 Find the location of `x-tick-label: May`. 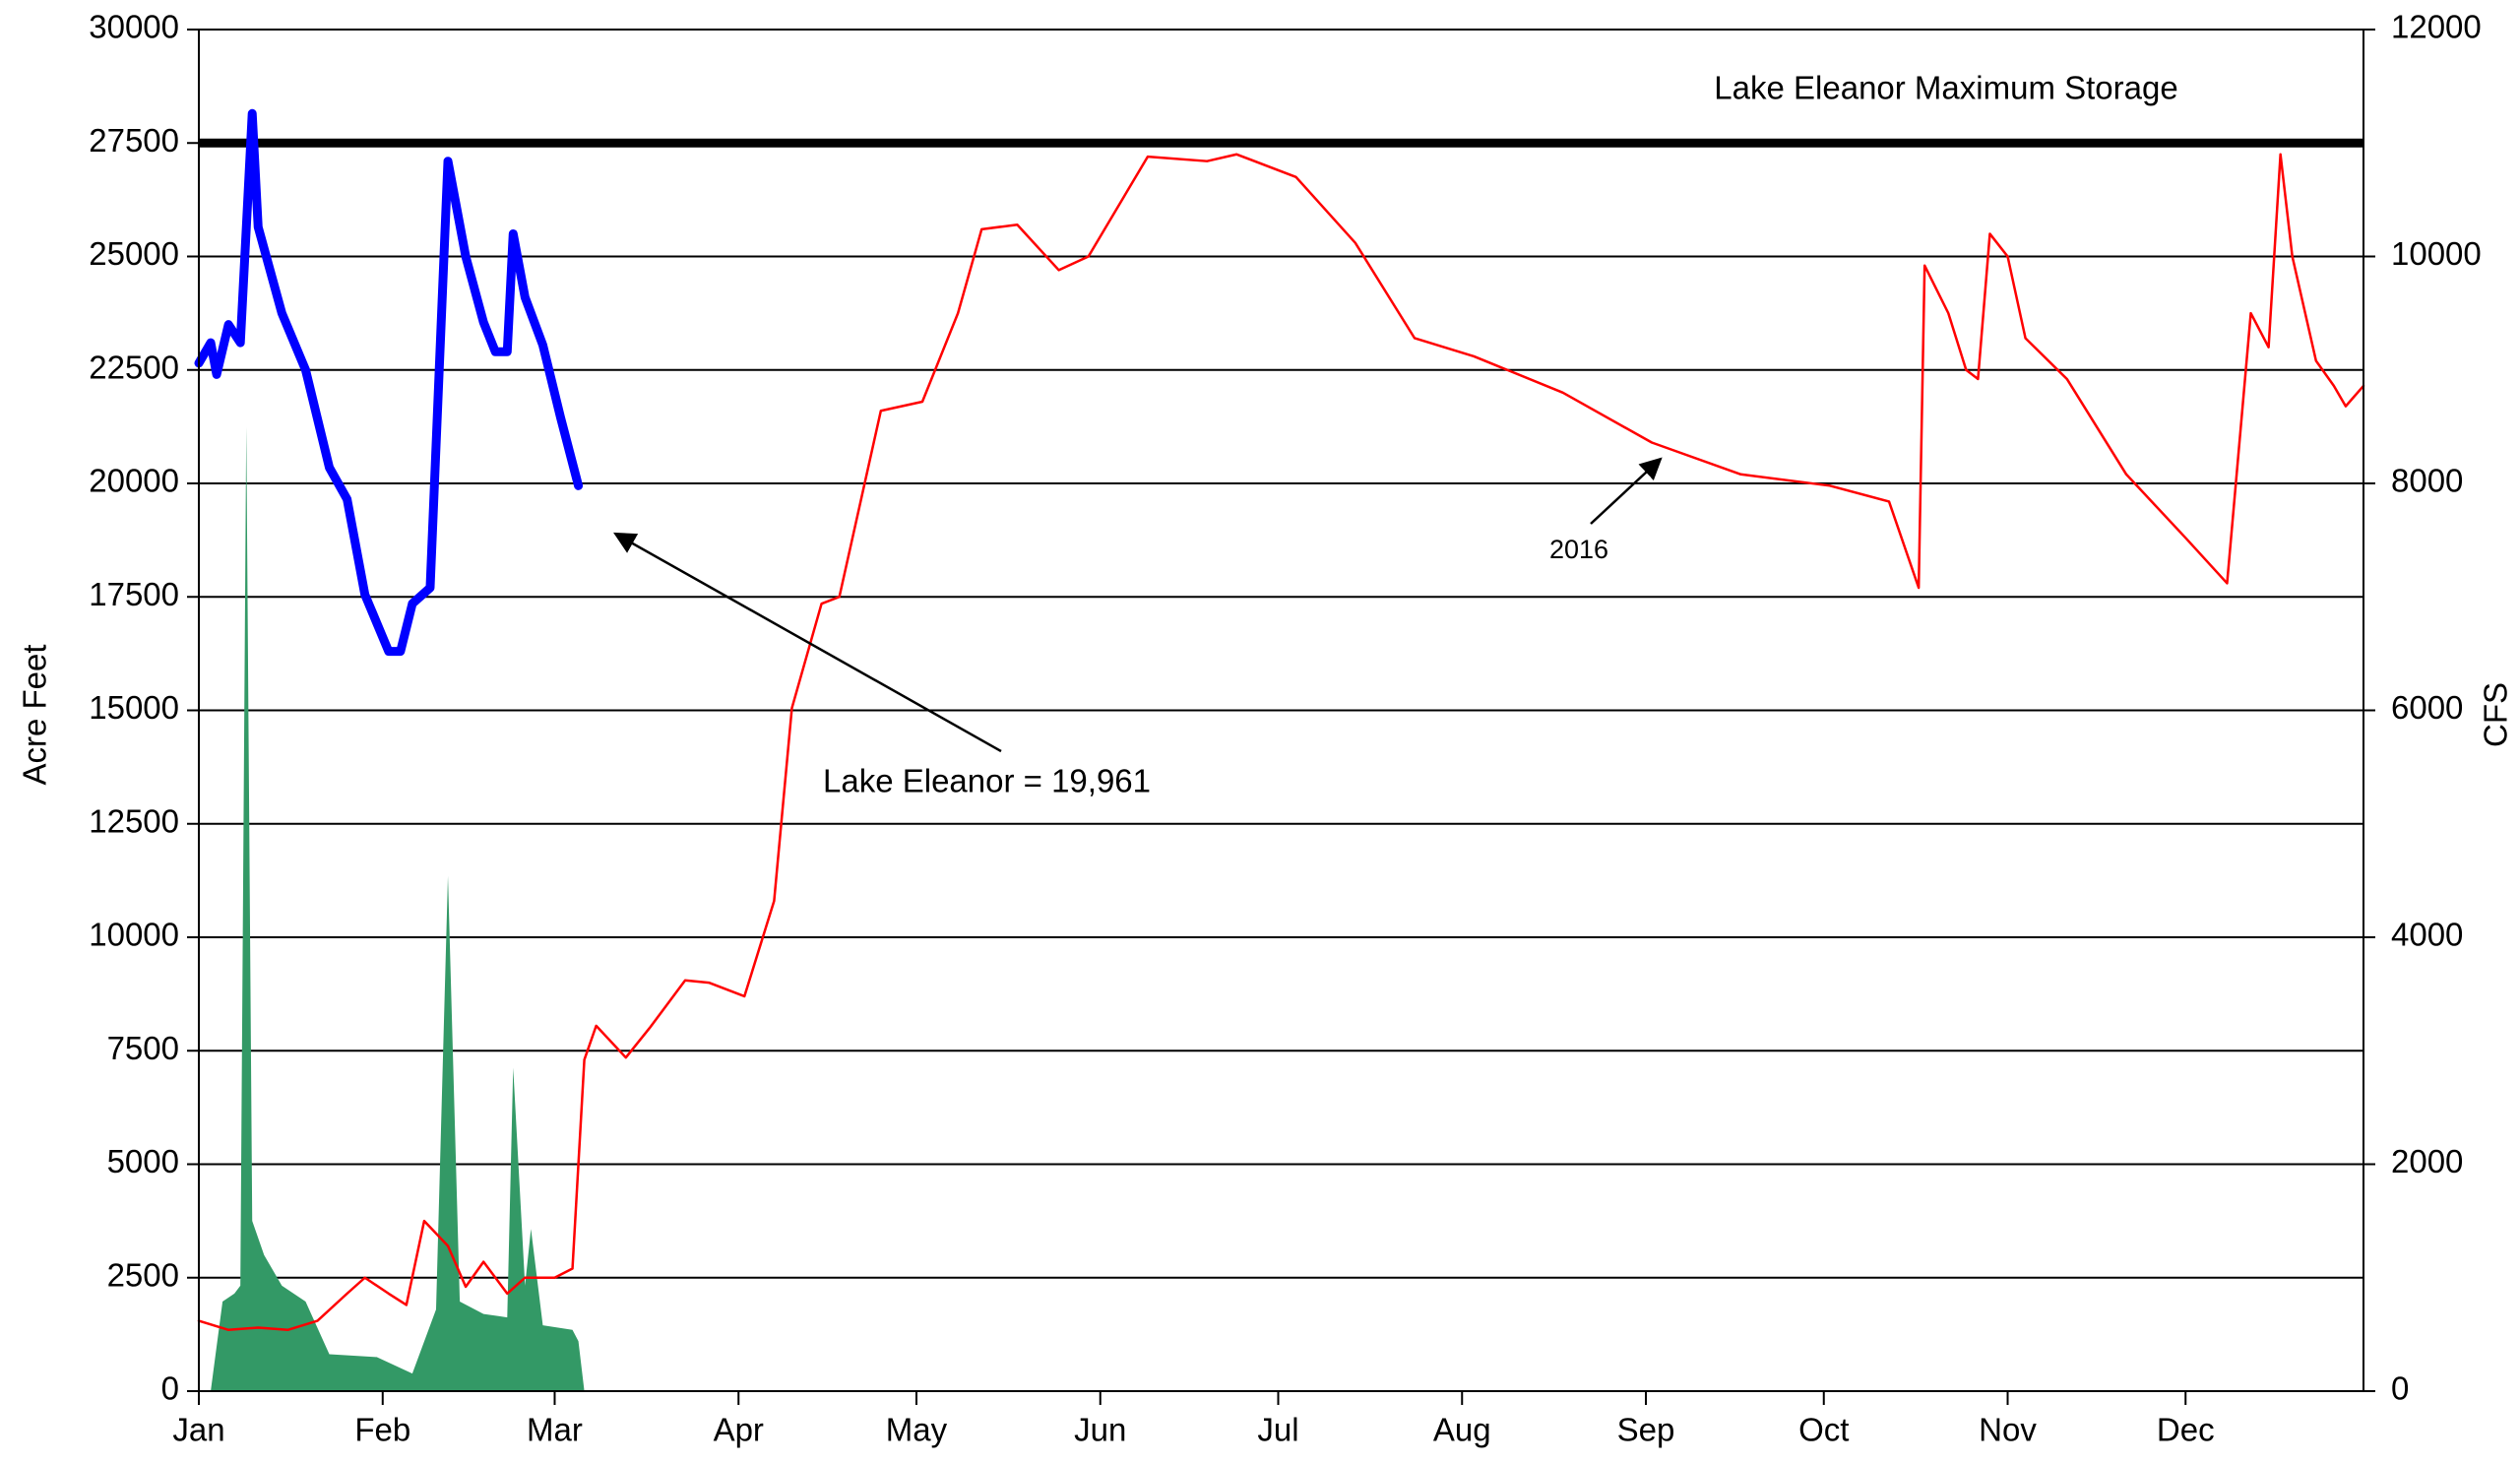

x-tick-label: May is located at coordinates (917, 1430).